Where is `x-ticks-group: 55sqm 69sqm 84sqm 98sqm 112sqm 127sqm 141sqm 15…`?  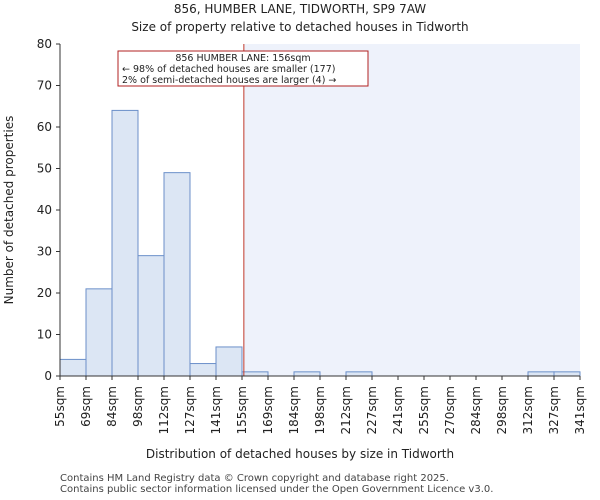
x-ticks-group: 55sqm 69sqm 84sqm 98sqm 112sqm 127sqm 141sqm 15… is located at coordinates (320, 405).